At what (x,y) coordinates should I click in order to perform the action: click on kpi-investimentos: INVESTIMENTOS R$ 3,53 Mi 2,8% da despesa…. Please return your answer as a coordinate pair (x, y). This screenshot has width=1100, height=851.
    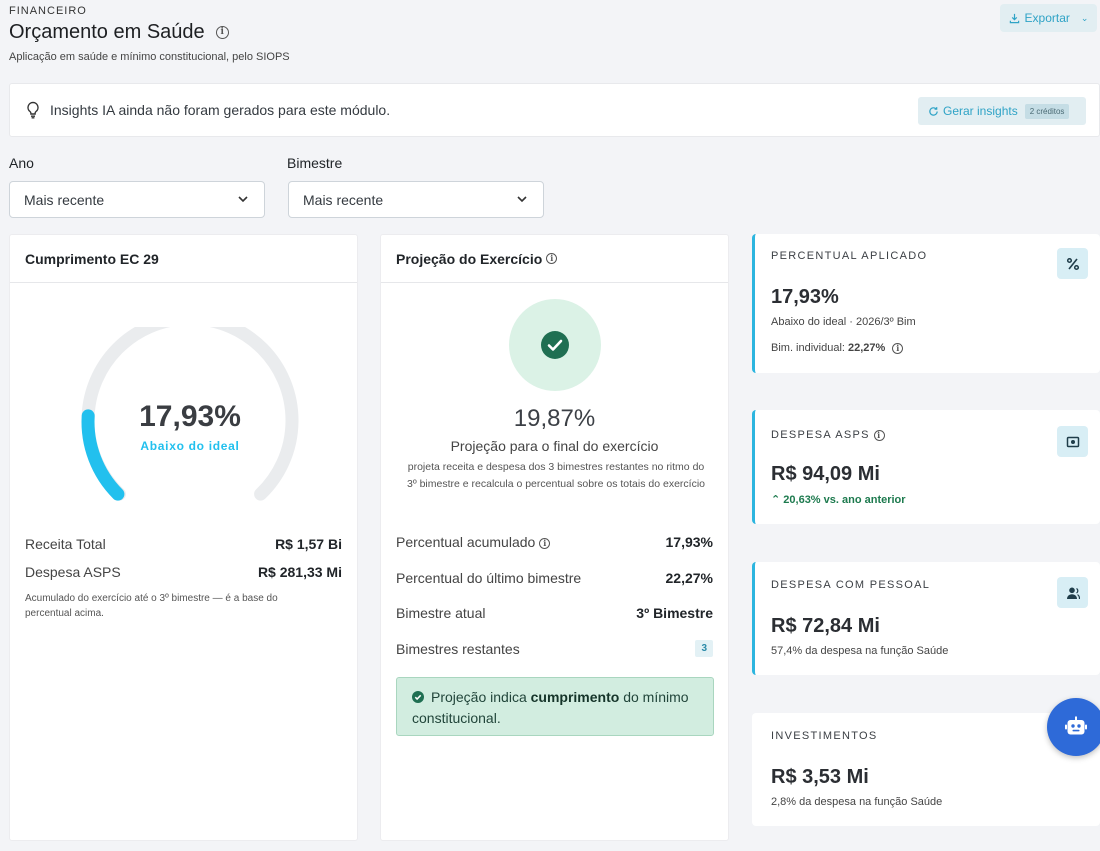
    Looking at the image, I should click on (926, 769).